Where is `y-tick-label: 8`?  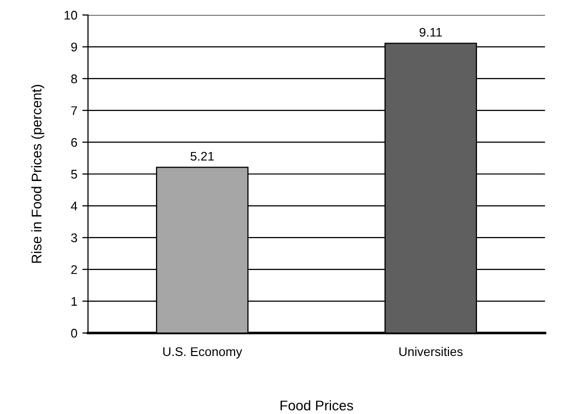 y-tick-label: 8 is located at coordinates (74, 79).